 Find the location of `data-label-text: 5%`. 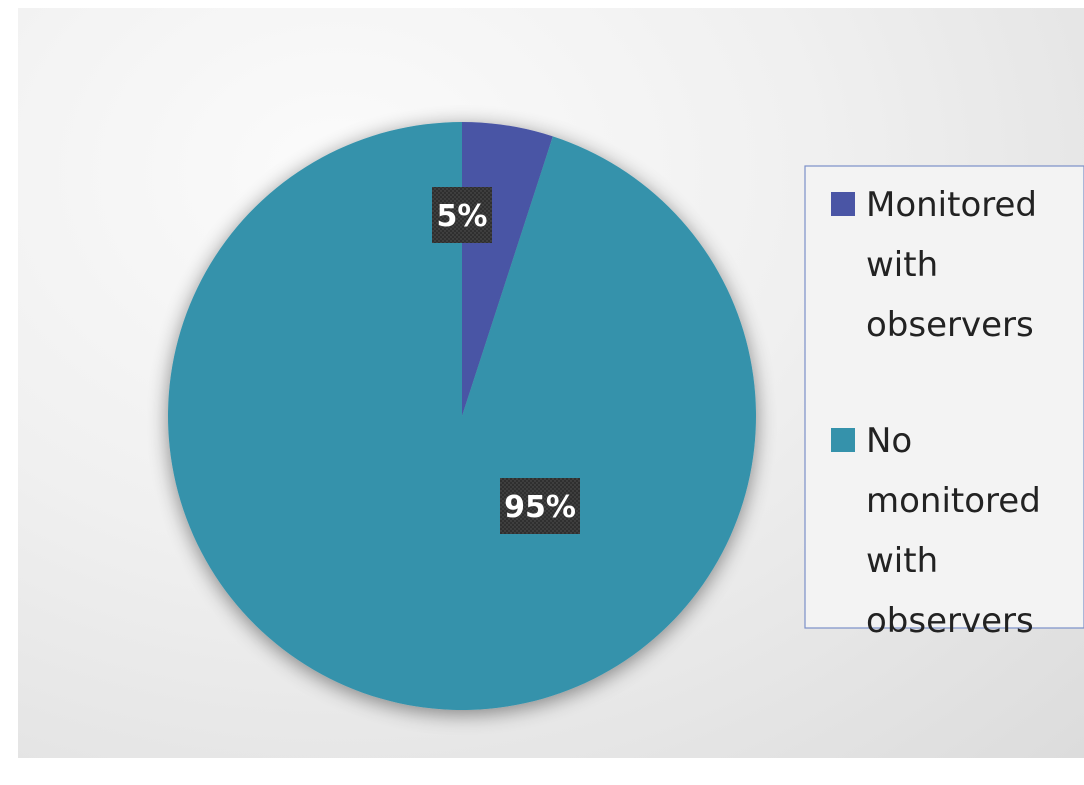

data-label-text: 5% is located at coordinates (462, 216).